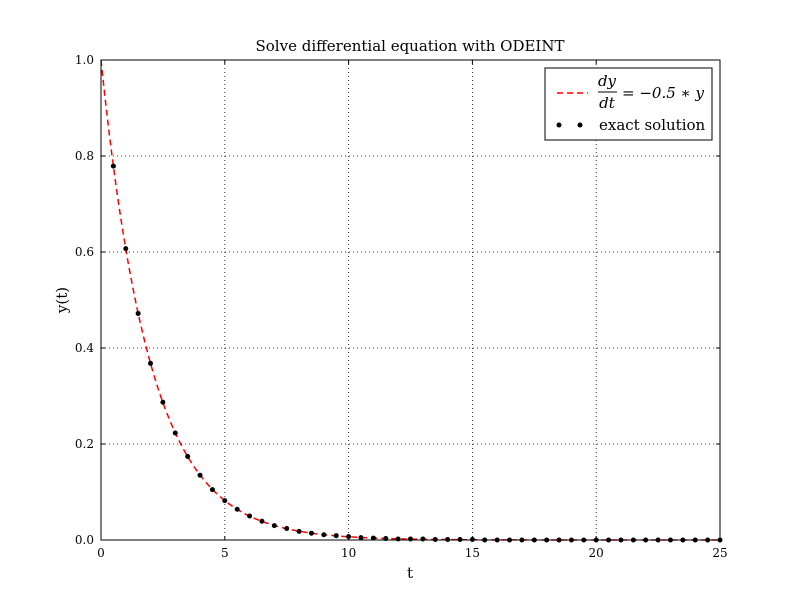  Describe the element at coordinates (101, 553) in the screenshot. I see `x-tick-label: 0` at that location.